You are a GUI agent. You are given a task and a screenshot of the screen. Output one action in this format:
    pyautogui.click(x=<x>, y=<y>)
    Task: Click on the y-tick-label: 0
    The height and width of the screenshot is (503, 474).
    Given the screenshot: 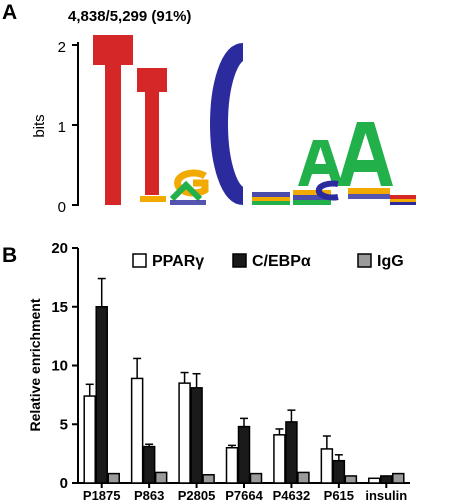 What is the action you would take?
    pyautogui.click(x=64, y=483)
    